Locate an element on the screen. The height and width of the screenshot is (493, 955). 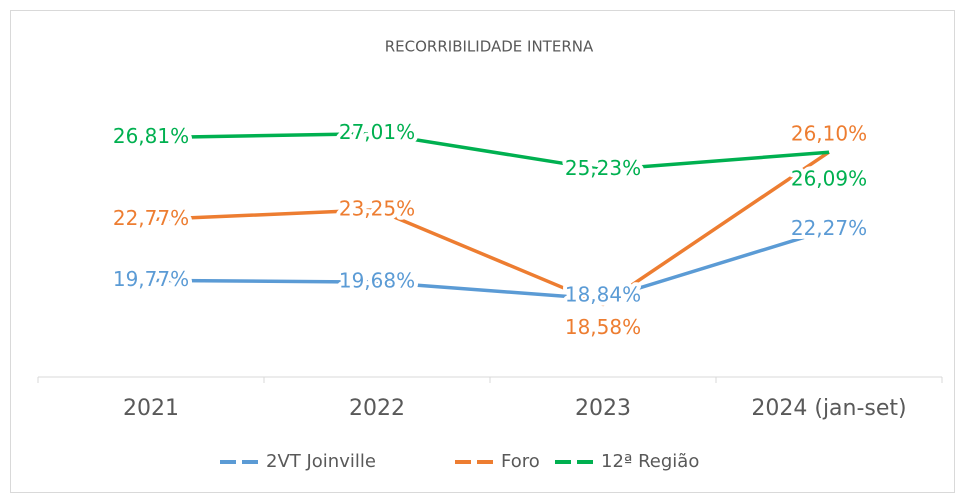
data-label: 27,01% is located at coordinates (377, 132).